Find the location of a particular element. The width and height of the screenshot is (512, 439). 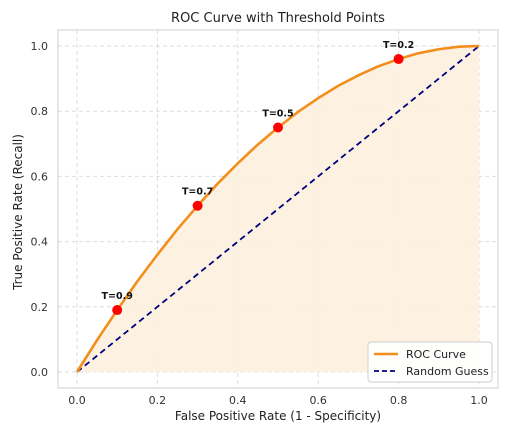

chart-title: ROC Curve with Threshold Points is located at coordinates (278, 18).